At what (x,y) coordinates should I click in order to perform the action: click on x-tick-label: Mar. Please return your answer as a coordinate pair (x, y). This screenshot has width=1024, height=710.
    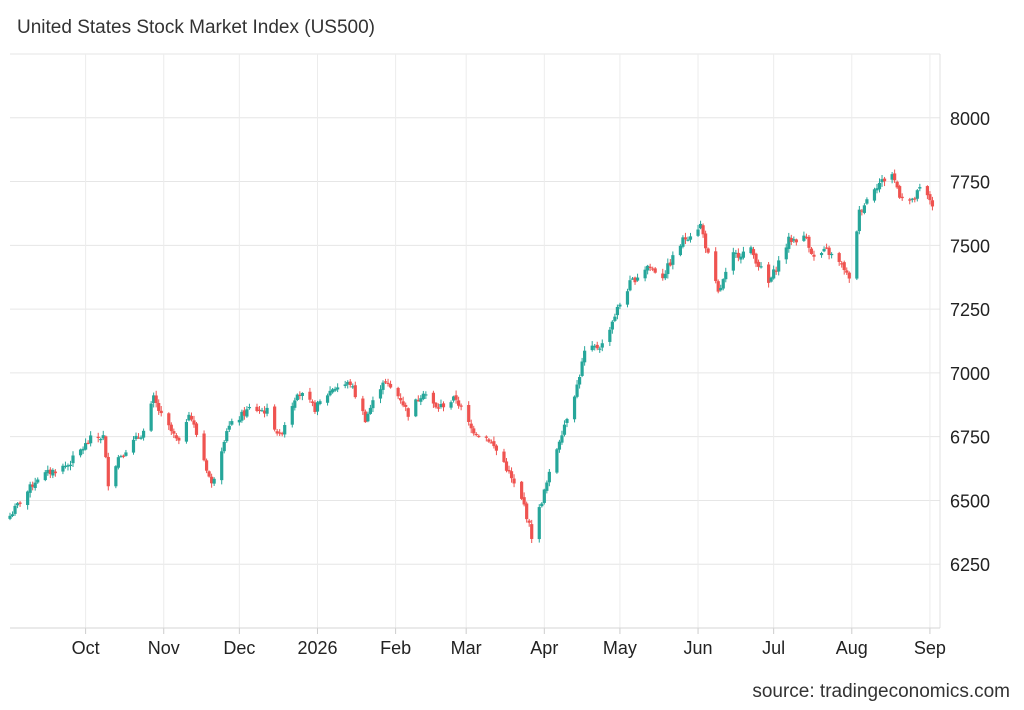
    Looking at the image, I should click on (466, 648).